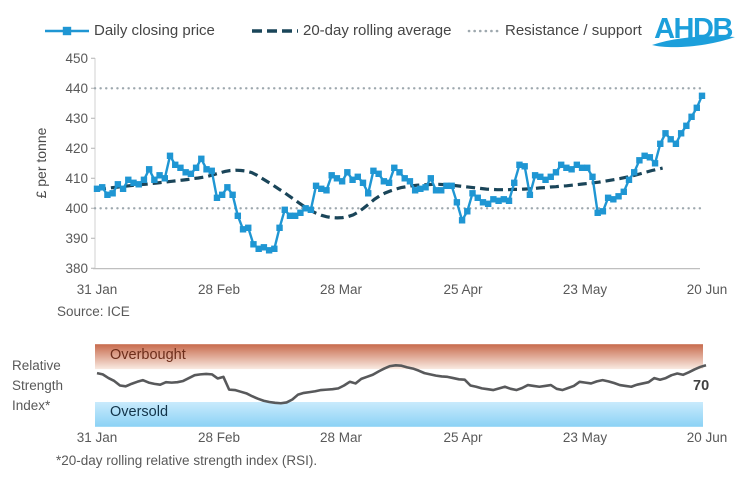 This screenshot has height=493, width=739. What do you see at coordinates (76, 208) in the screenshot?
I see `y-tick-label: 400` at bounding box center [76, 208].